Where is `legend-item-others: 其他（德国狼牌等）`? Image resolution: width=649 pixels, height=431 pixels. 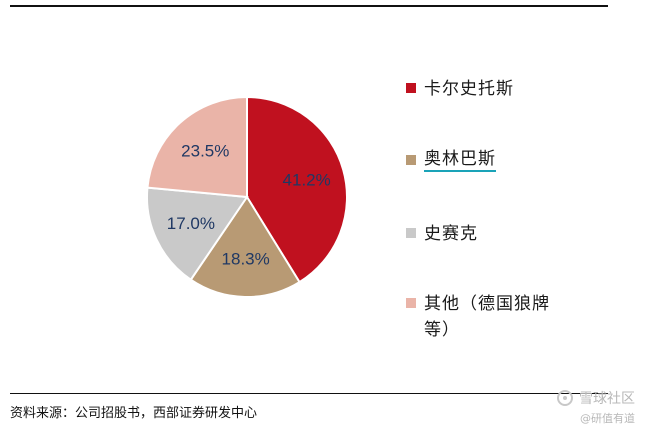 legend-item-others: 其他（德国狼牌等） is located at coordinates (485, 317).